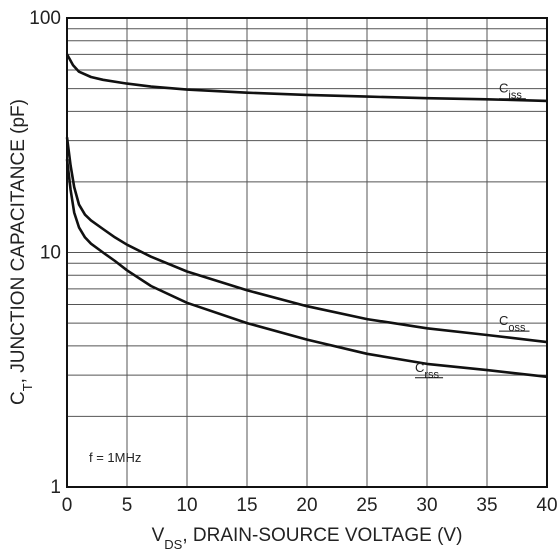 The width and height of the screenshot is (559, 550). I want to click on x-tick-label: 10, so click(186, 505).